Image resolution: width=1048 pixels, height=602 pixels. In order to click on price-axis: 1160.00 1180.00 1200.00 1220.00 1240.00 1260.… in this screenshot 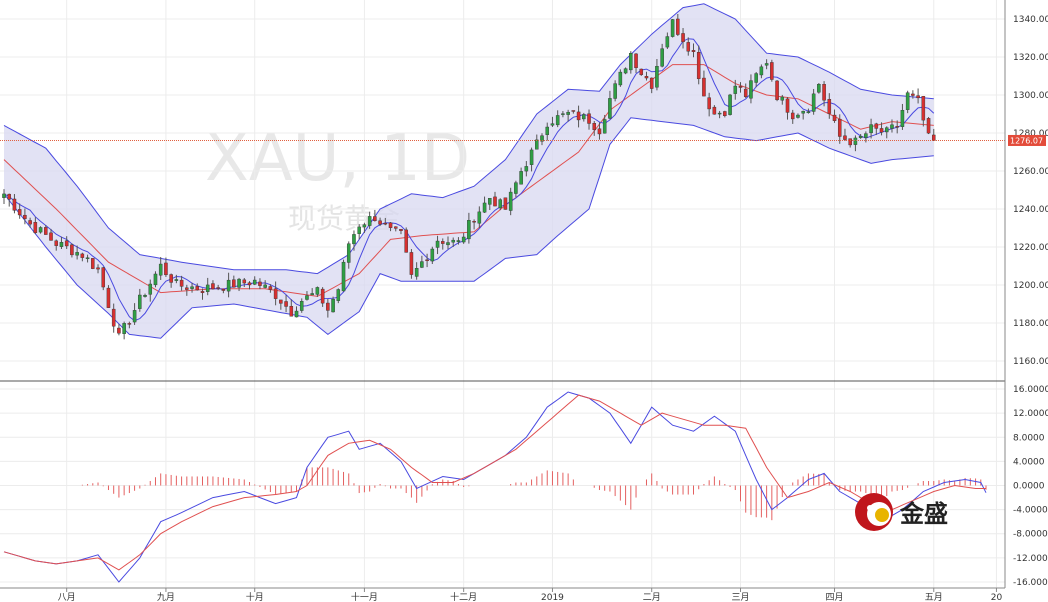, I will do `click(1030, 191)`.